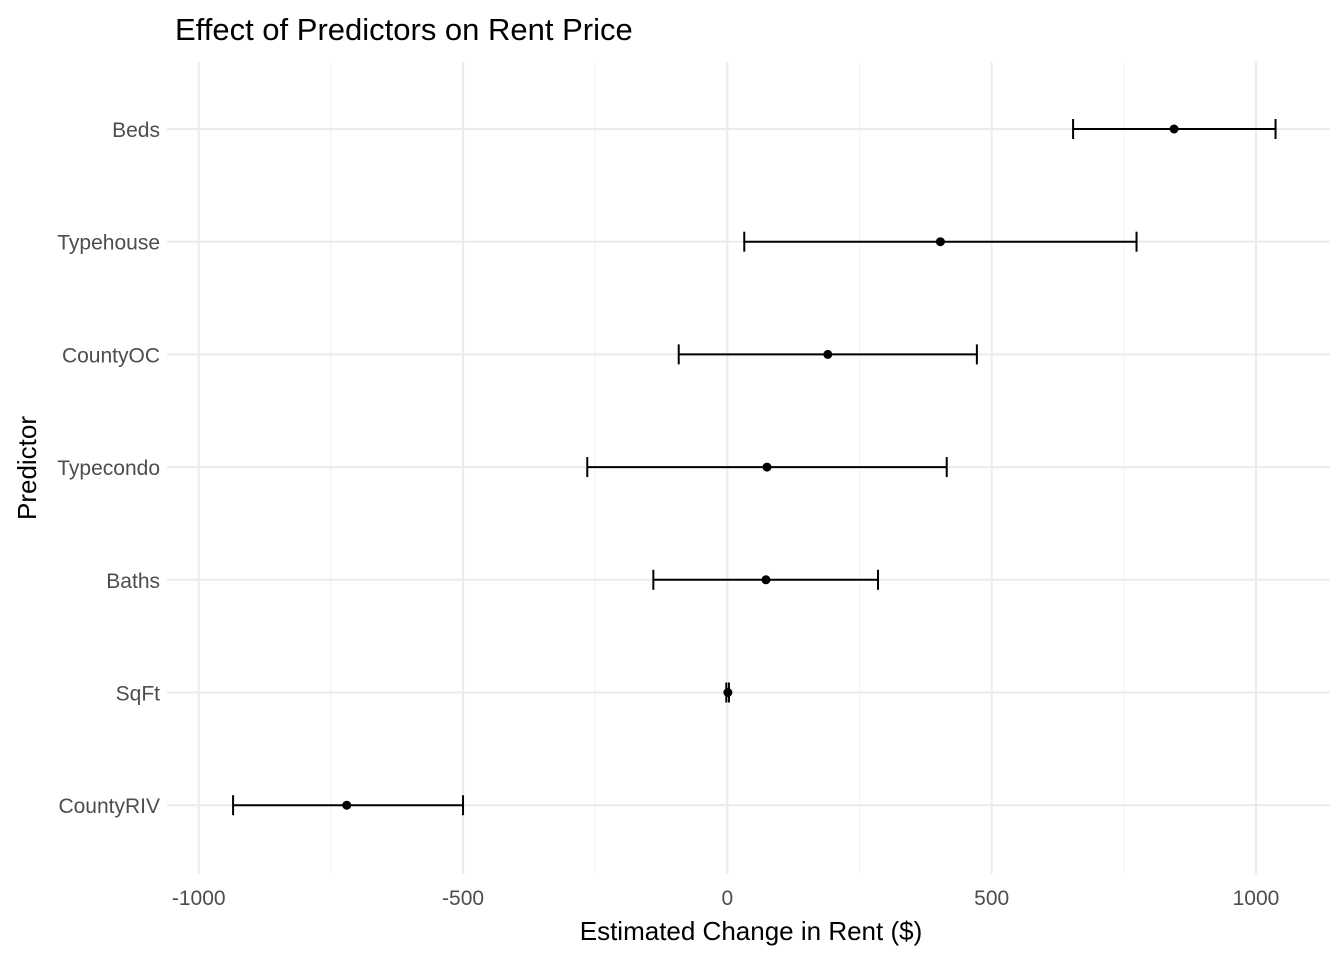  Describe the element at coordinates (109, 806) in the screenshot. I see `y-tick-label: CountyRIV` at that location.